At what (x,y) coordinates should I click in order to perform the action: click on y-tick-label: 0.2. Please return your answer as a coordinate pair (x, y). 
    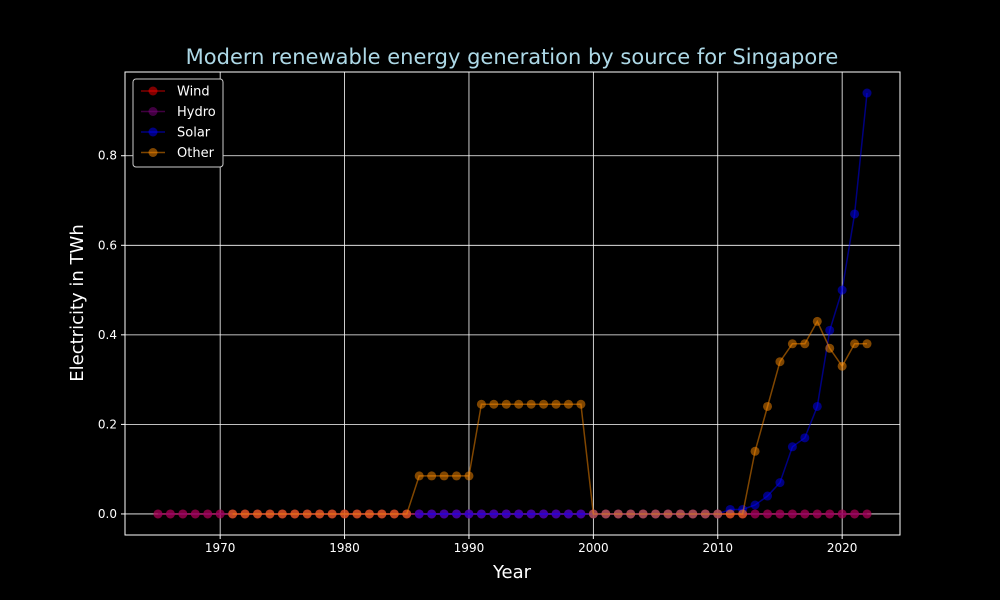
    Looking at the image, I should click on (107, 424).